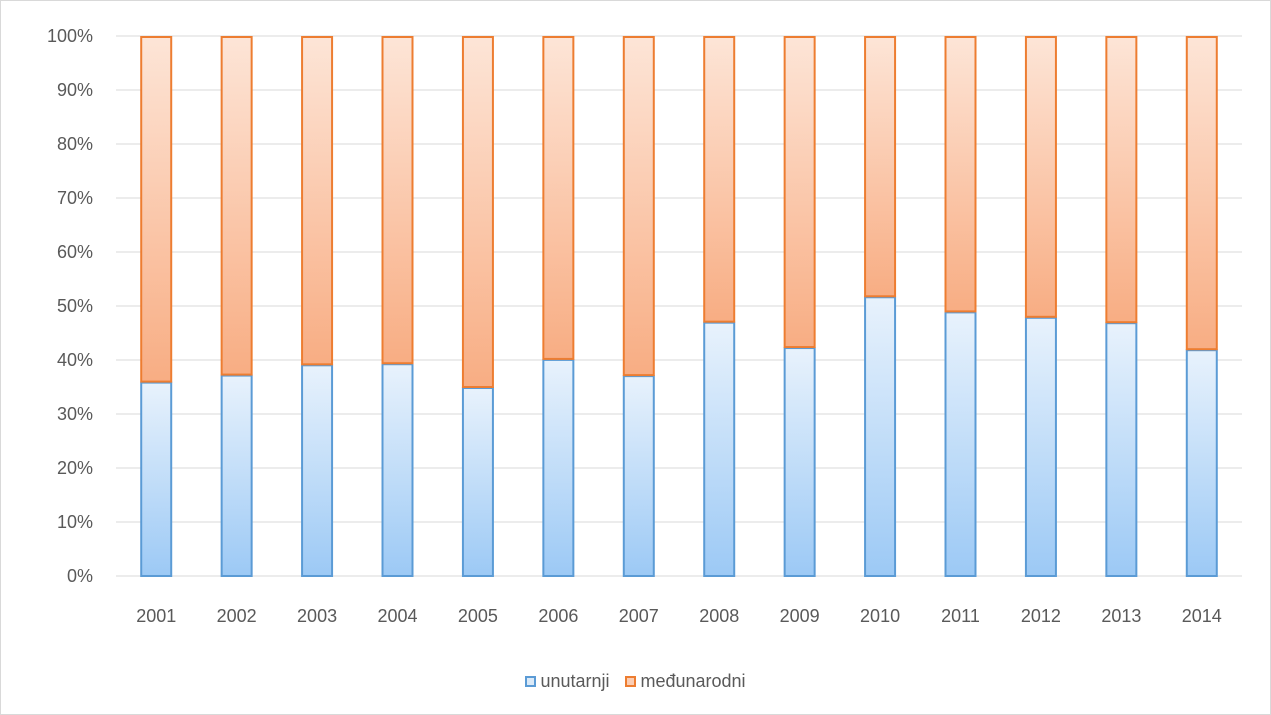 The width and height of the screenshot is (1271, 715). What do you see at coordinates (1041, 616) in the screenshot?
I see `x-tick-label: 2012` at bounding box center [1041, 616].